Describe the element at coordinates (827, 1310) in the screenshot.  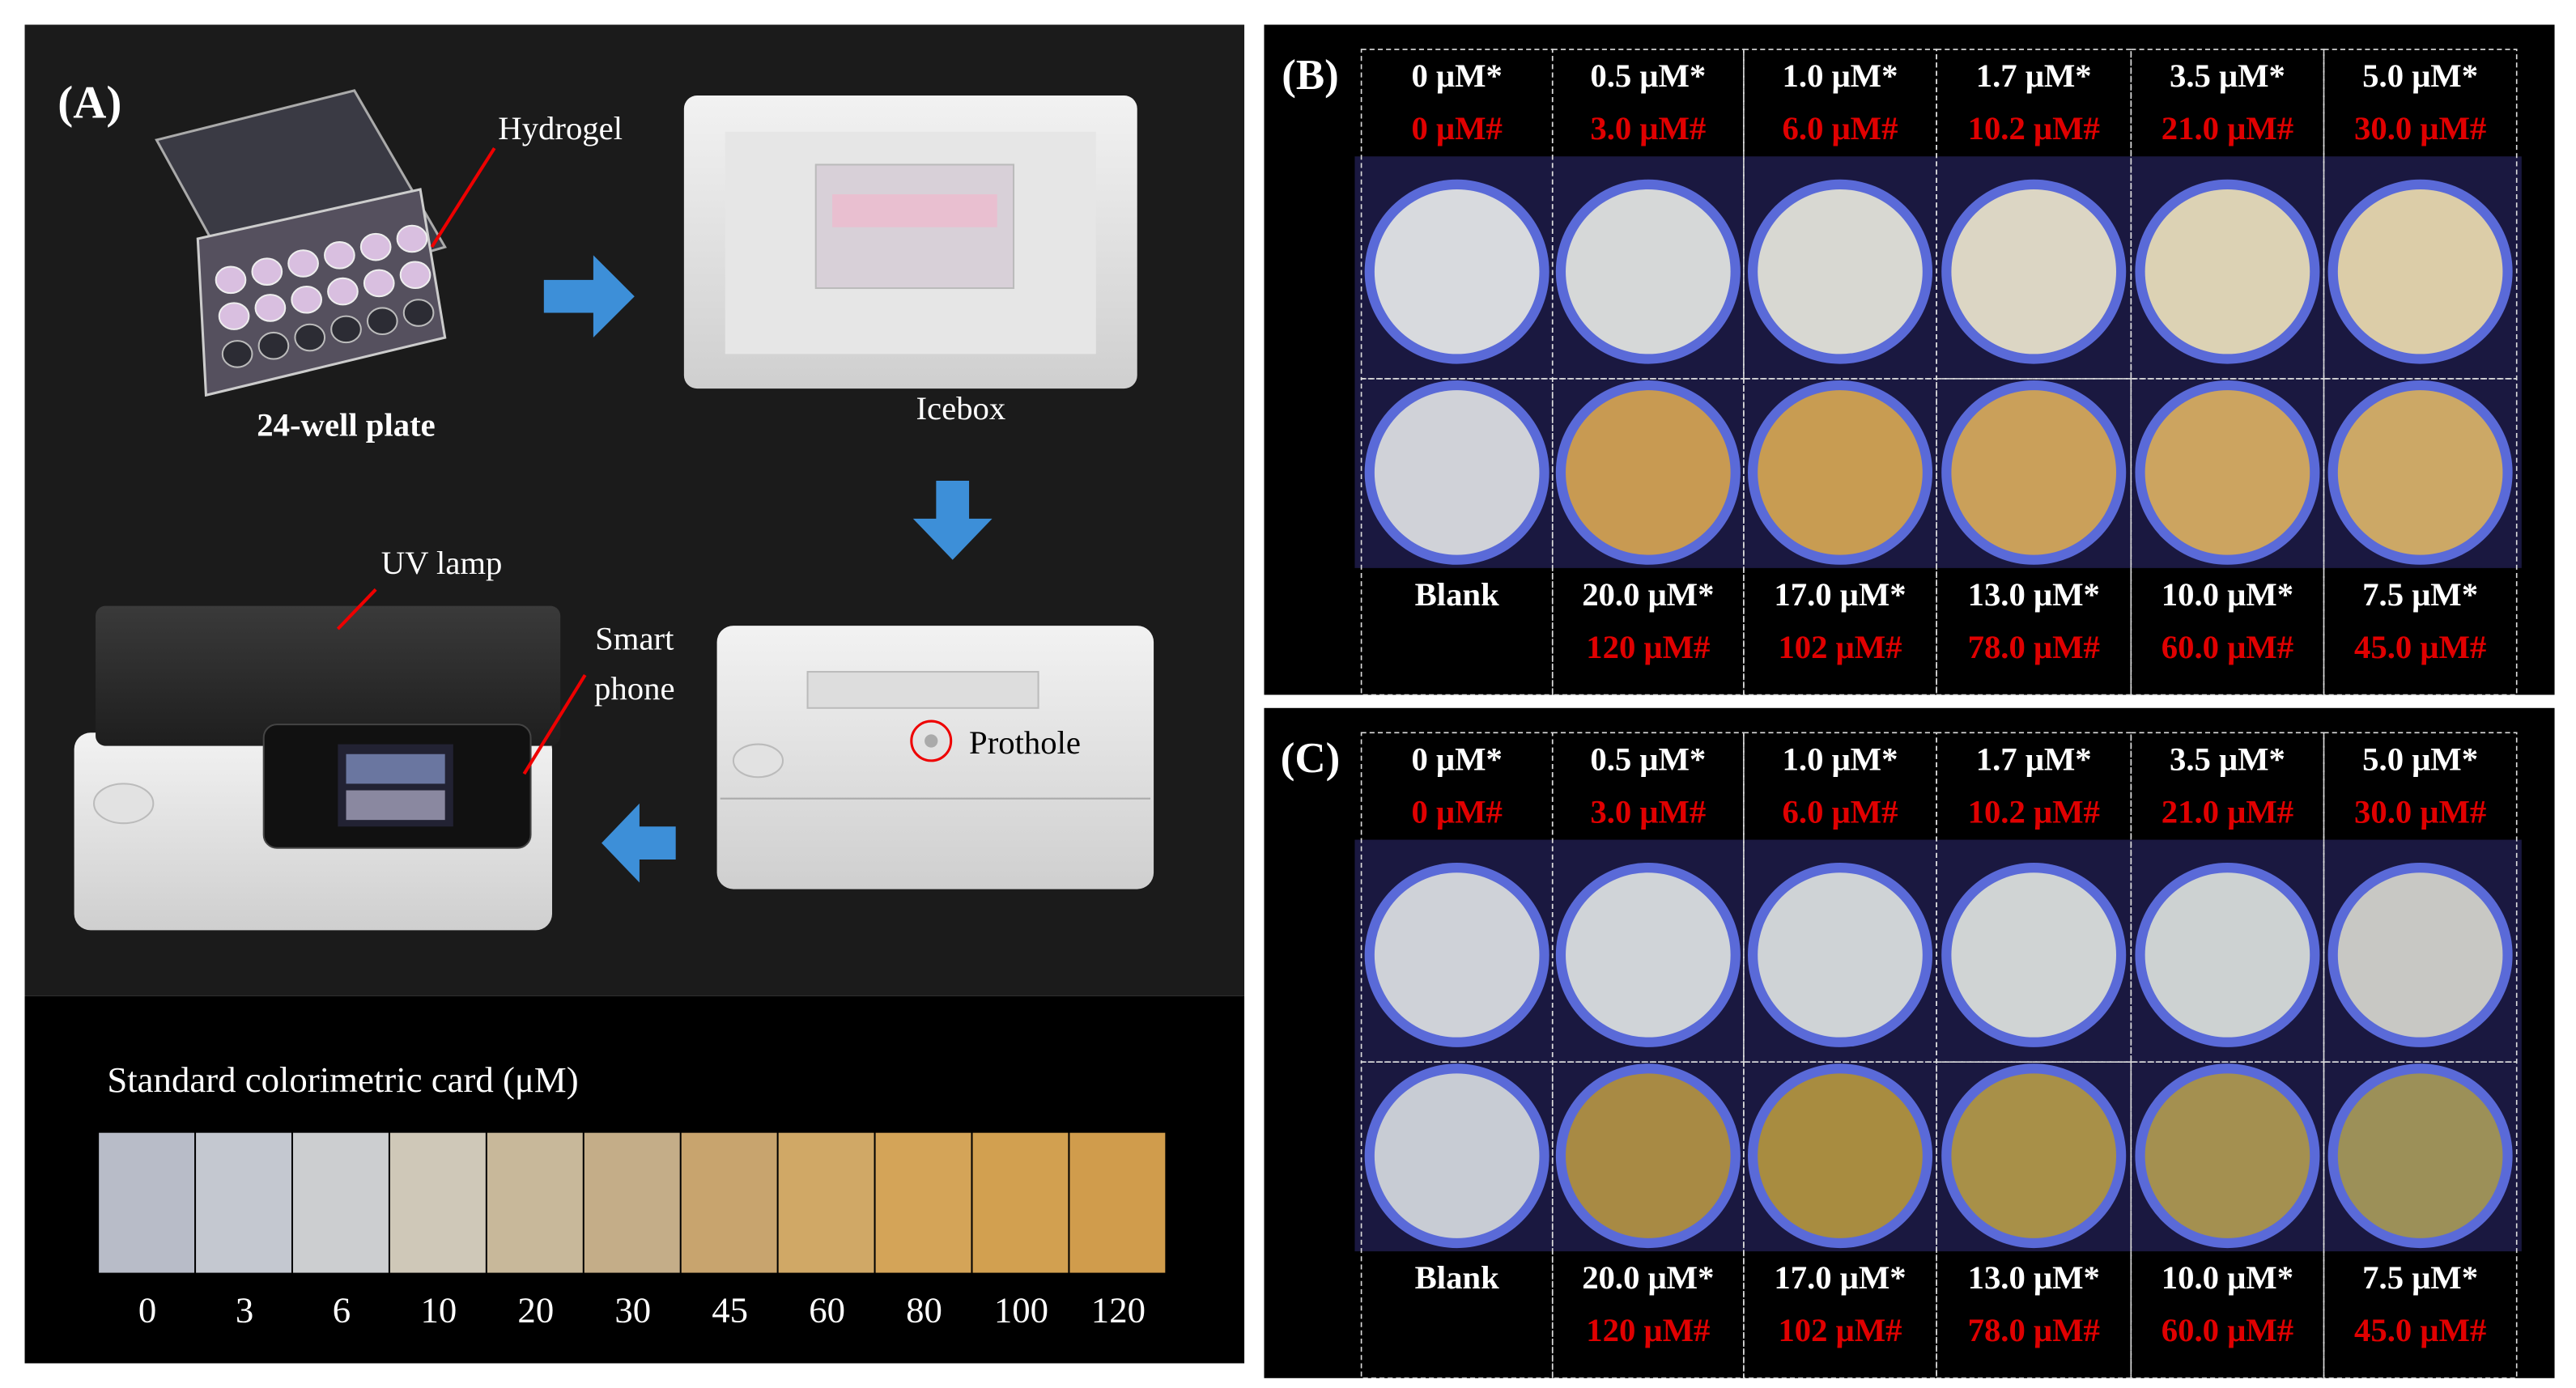
I see `card-value: 60` at that location.